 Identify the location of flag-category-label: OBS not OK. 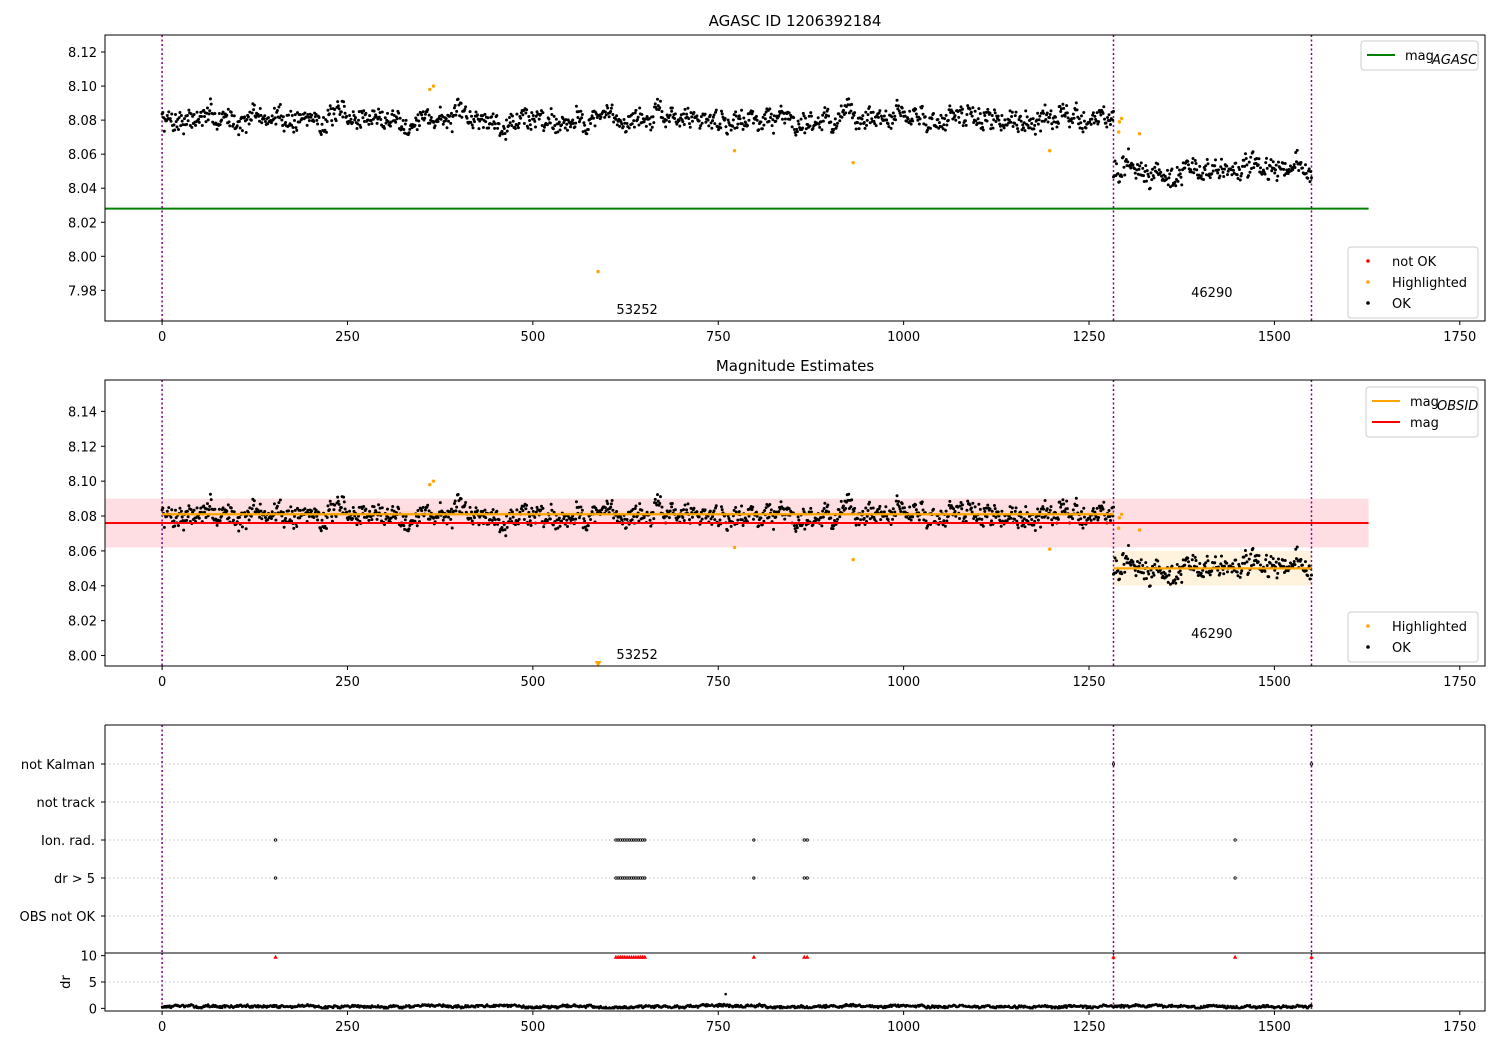
(58, 917).